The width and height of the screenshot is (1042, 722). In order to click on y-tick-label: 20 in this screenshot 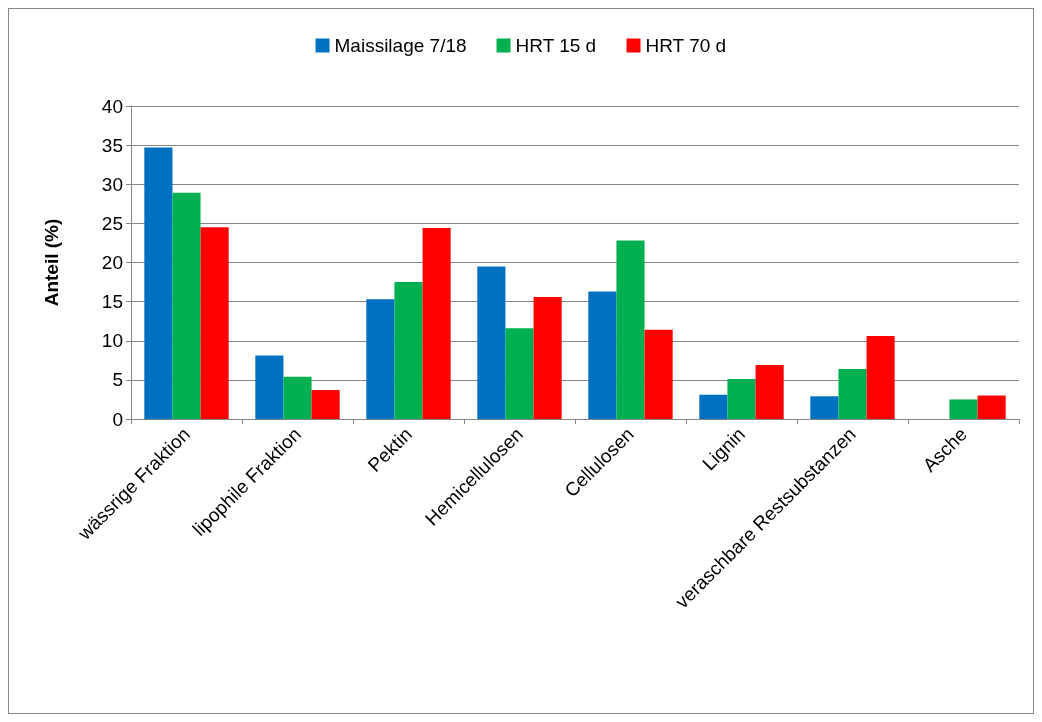, I will do `click(112, 262)`.